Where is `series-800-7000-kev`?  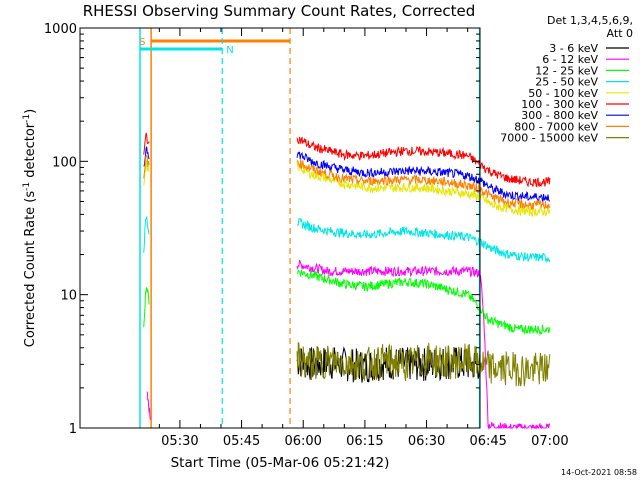
series-800-7000-kev is located at coordinates (347, 183).